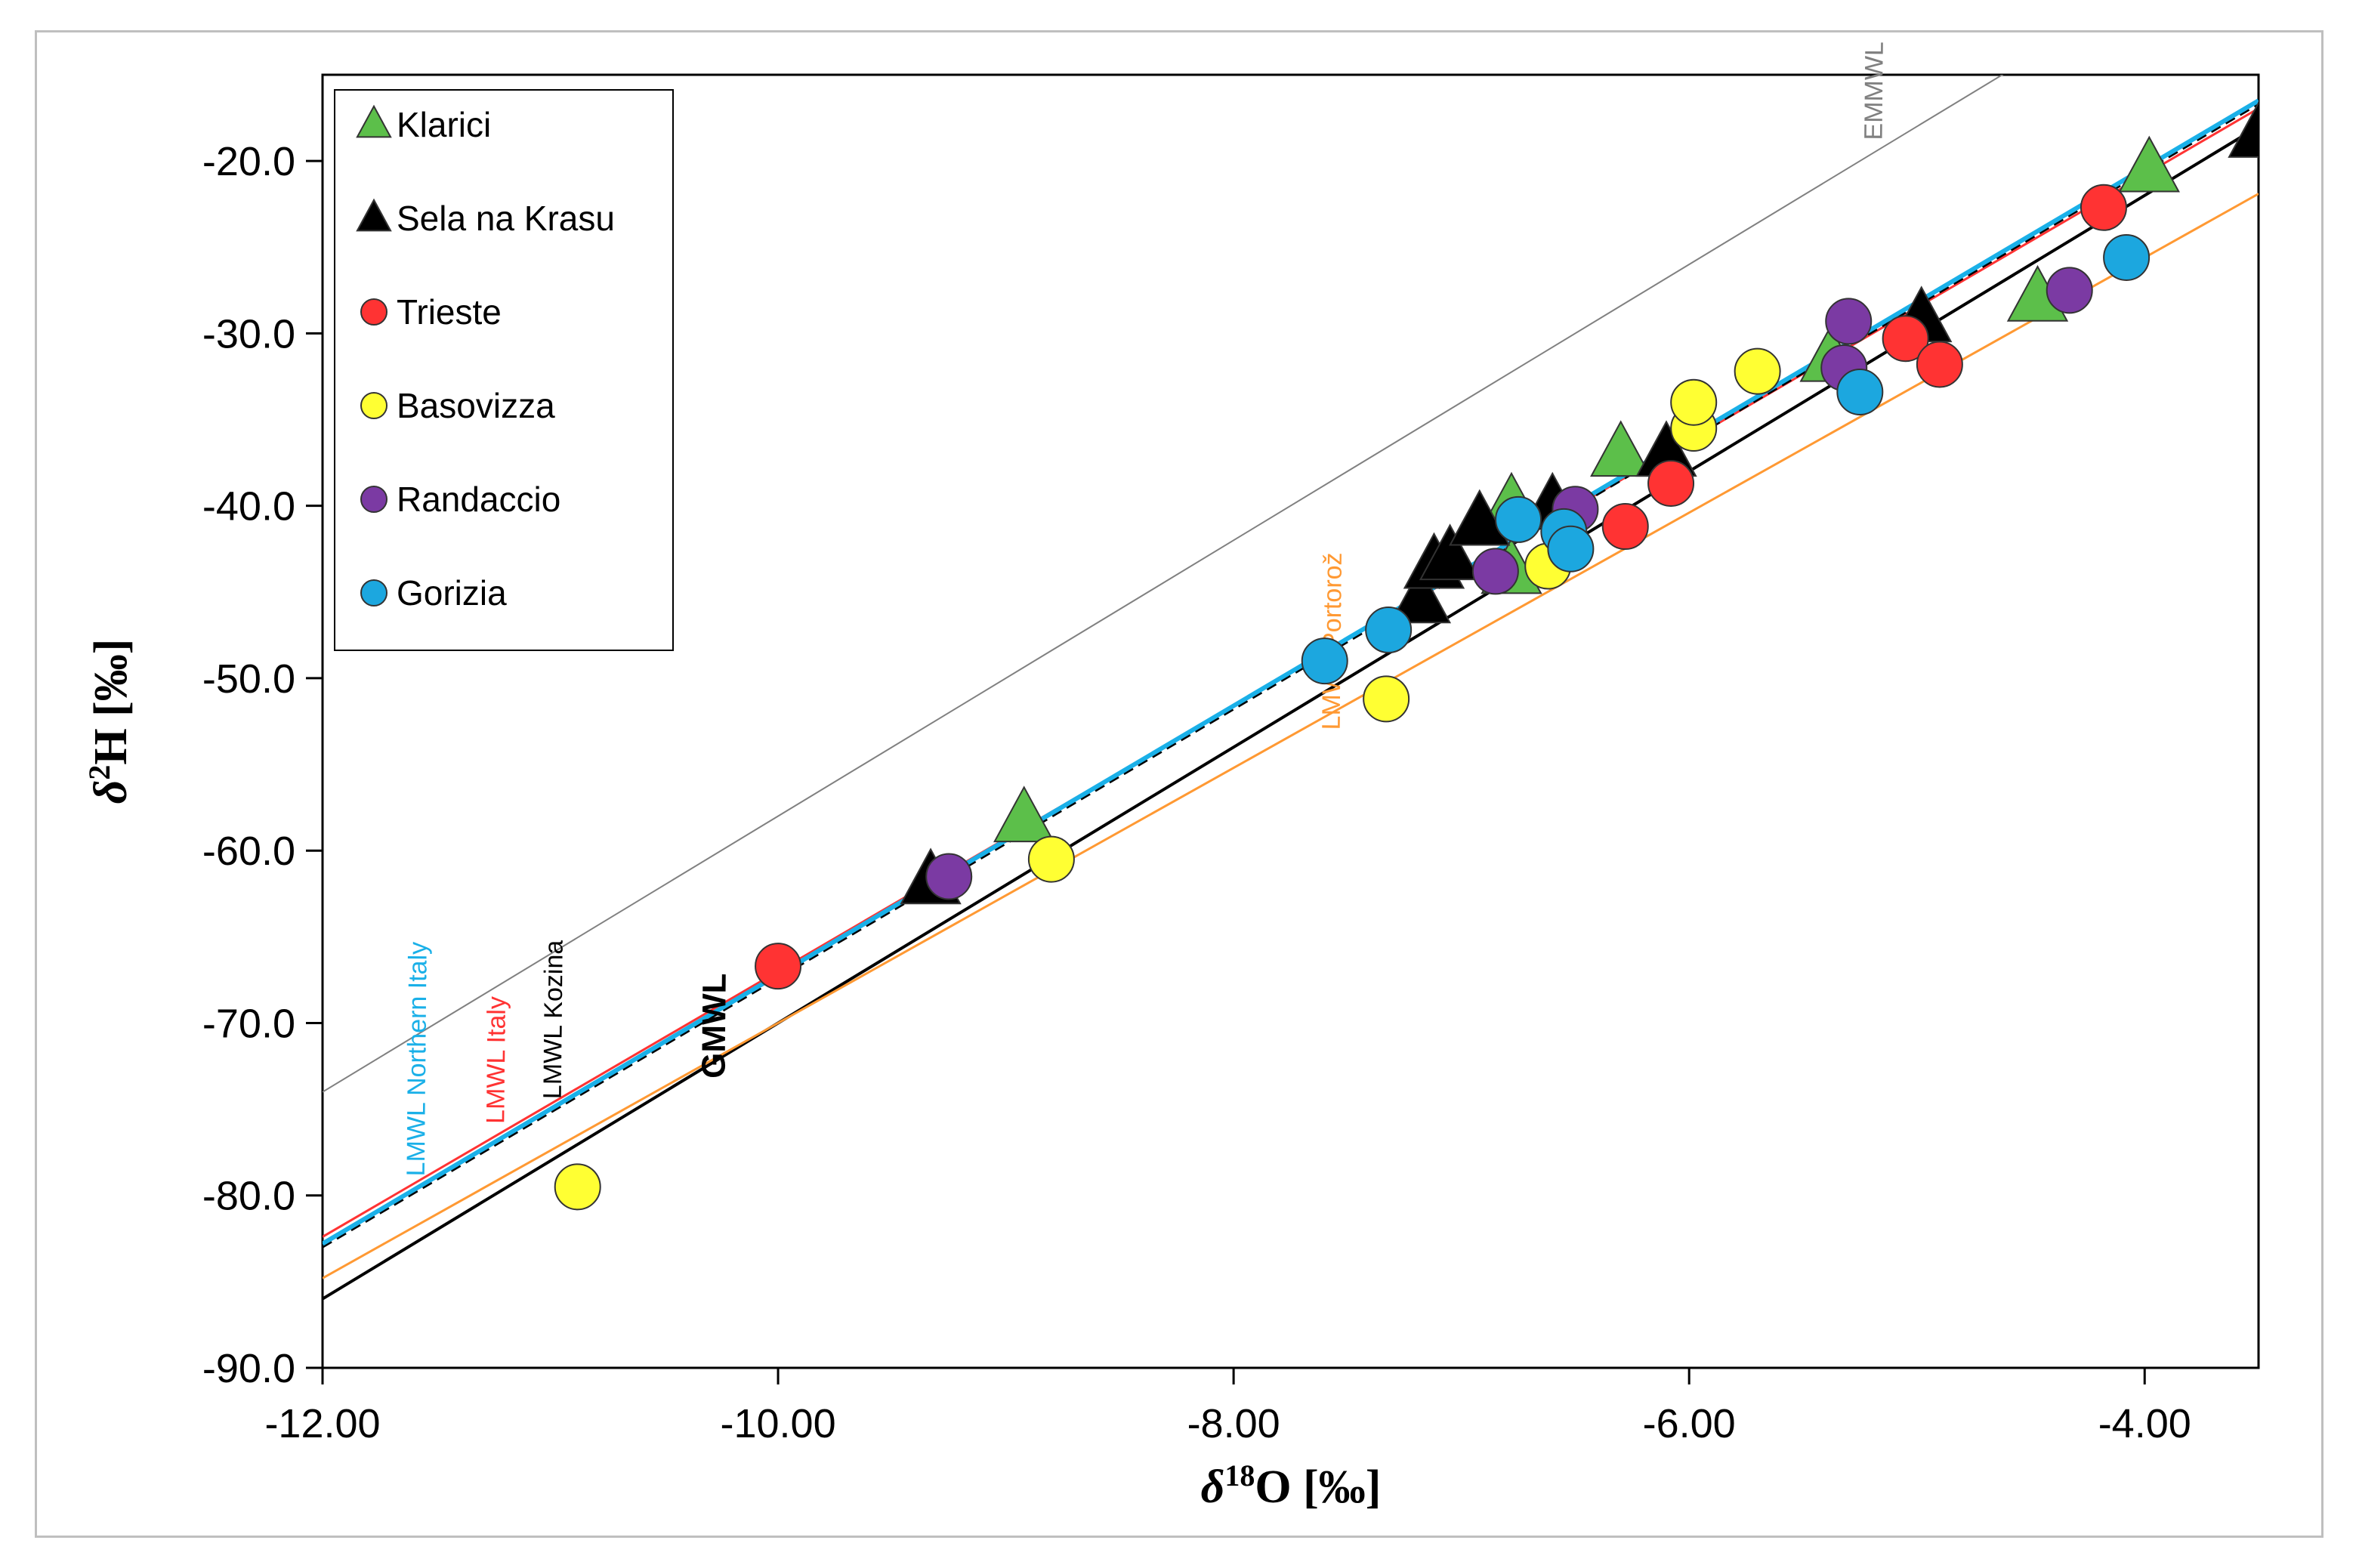 This screenshot has width=2359, height=1568. I want to click on line-label-lmwl-kozina: LMWL Kozina, so click(554, 1019).